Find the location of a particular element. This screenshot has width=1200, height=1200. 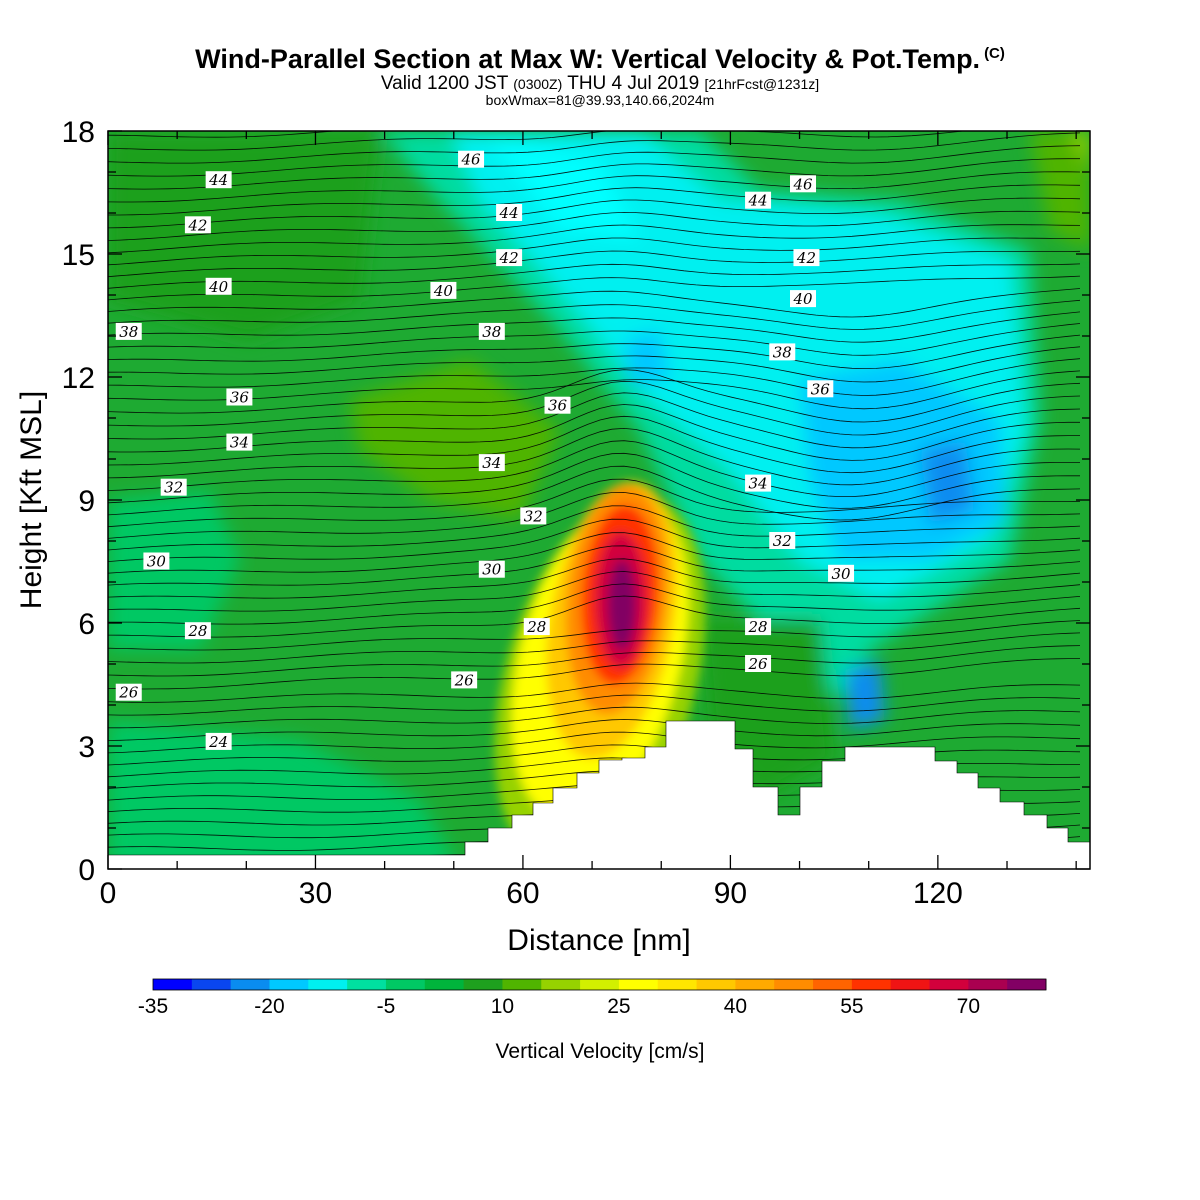

y-tick-label: 12 is located at coordinates (78, 378).